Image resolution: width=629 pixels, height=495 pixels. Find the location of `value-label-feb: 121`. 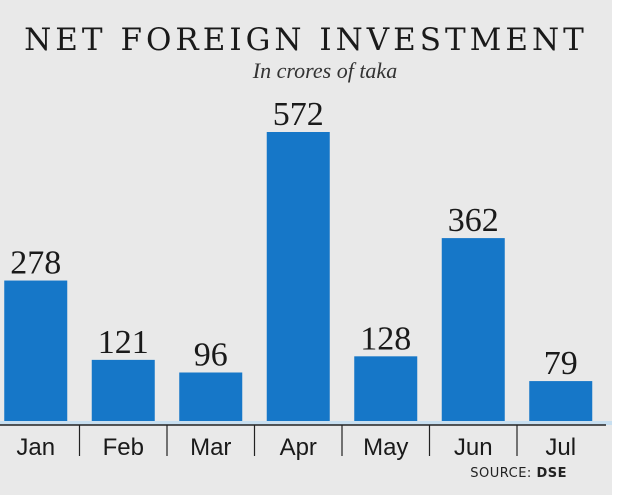

value-label-feb: 121 is located at coordinates (123, 342).